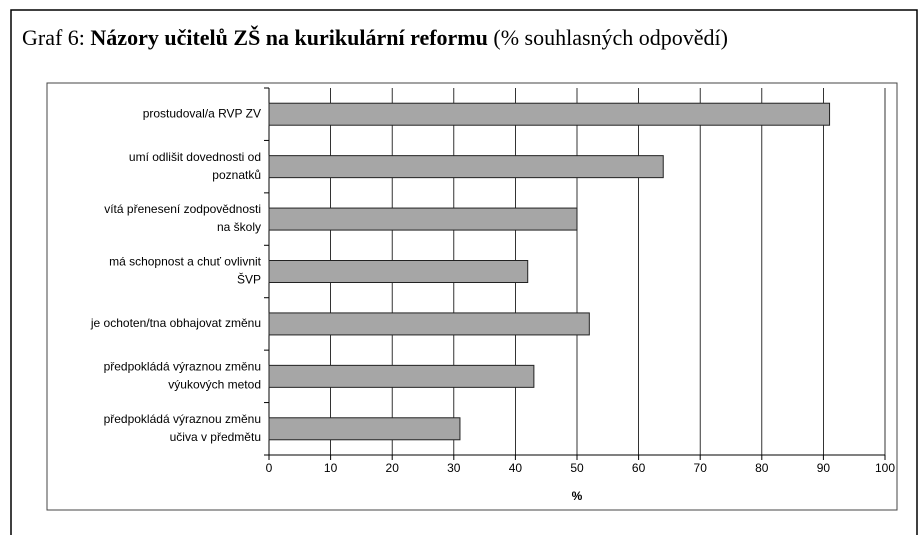 The width and height of the screenshot is (921, 535). What do you see at coordinates (249, 279) in the screenshot?
I see `y-tick-label: ŠVP` at bounding box center [249, 279].